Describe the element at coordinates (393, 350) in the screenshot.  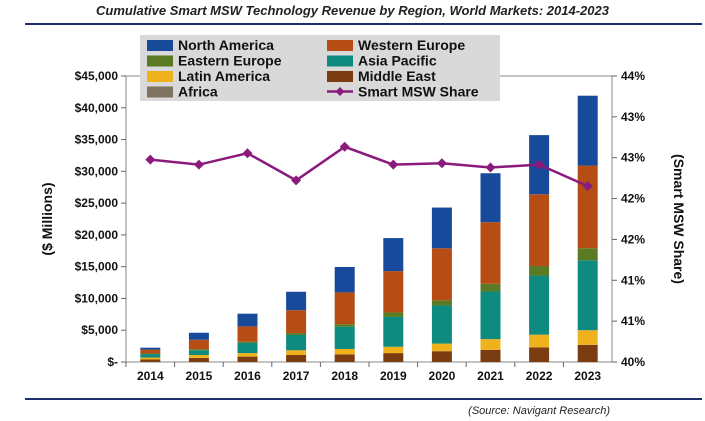
I see `bar-latin-america-2019` at that location.